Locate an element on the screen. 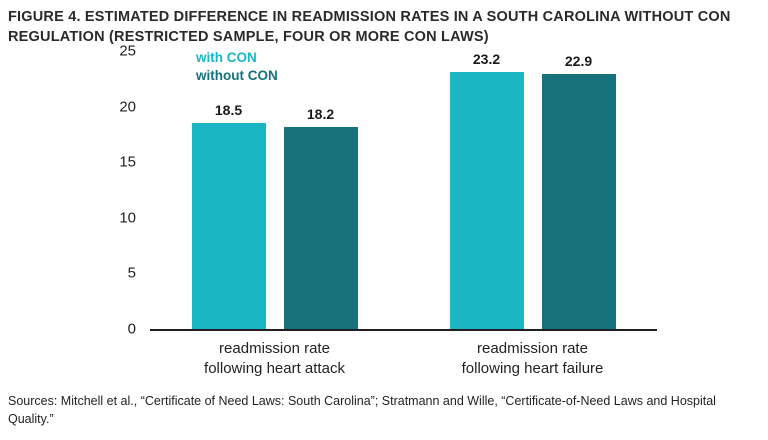 This screenshot has height=440, width=768. bar-value-label: 23.2 is located at coordinates (486, 59).